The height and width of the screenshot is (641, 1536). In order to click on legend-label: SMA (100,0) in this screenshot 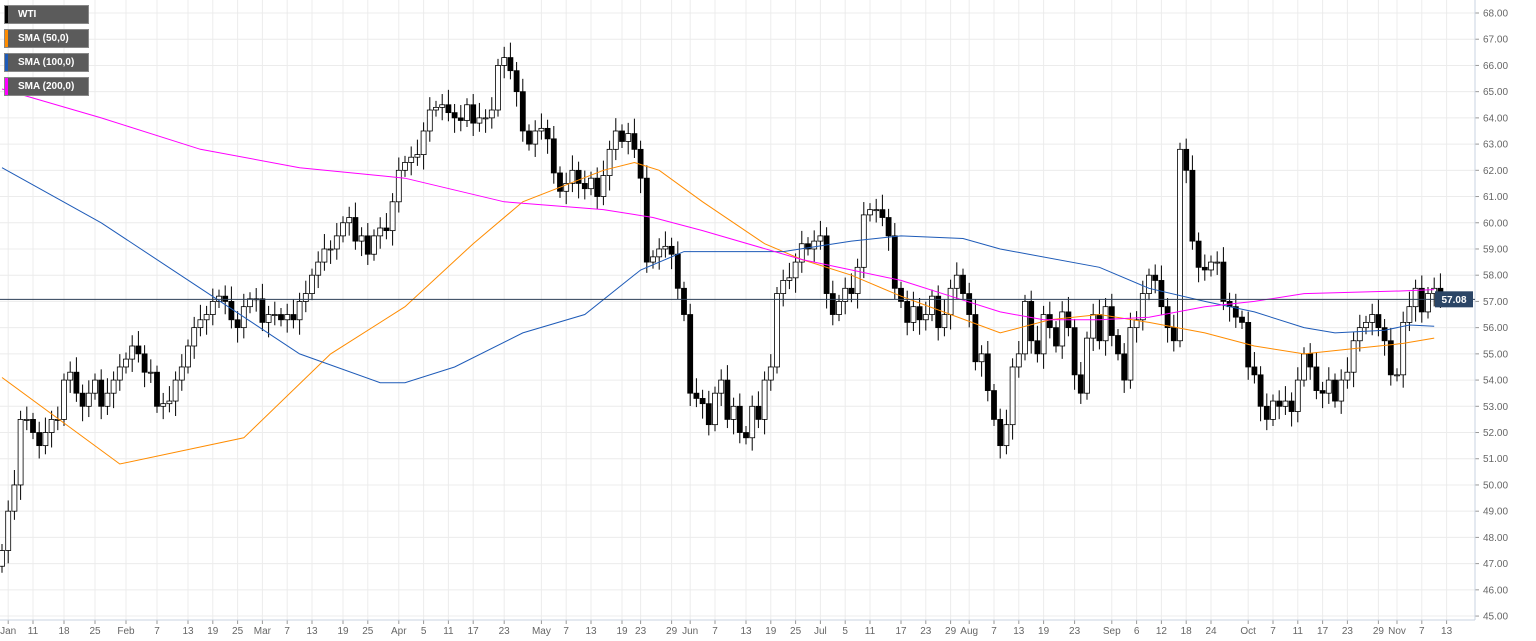, I will do `click(46, 62)`.